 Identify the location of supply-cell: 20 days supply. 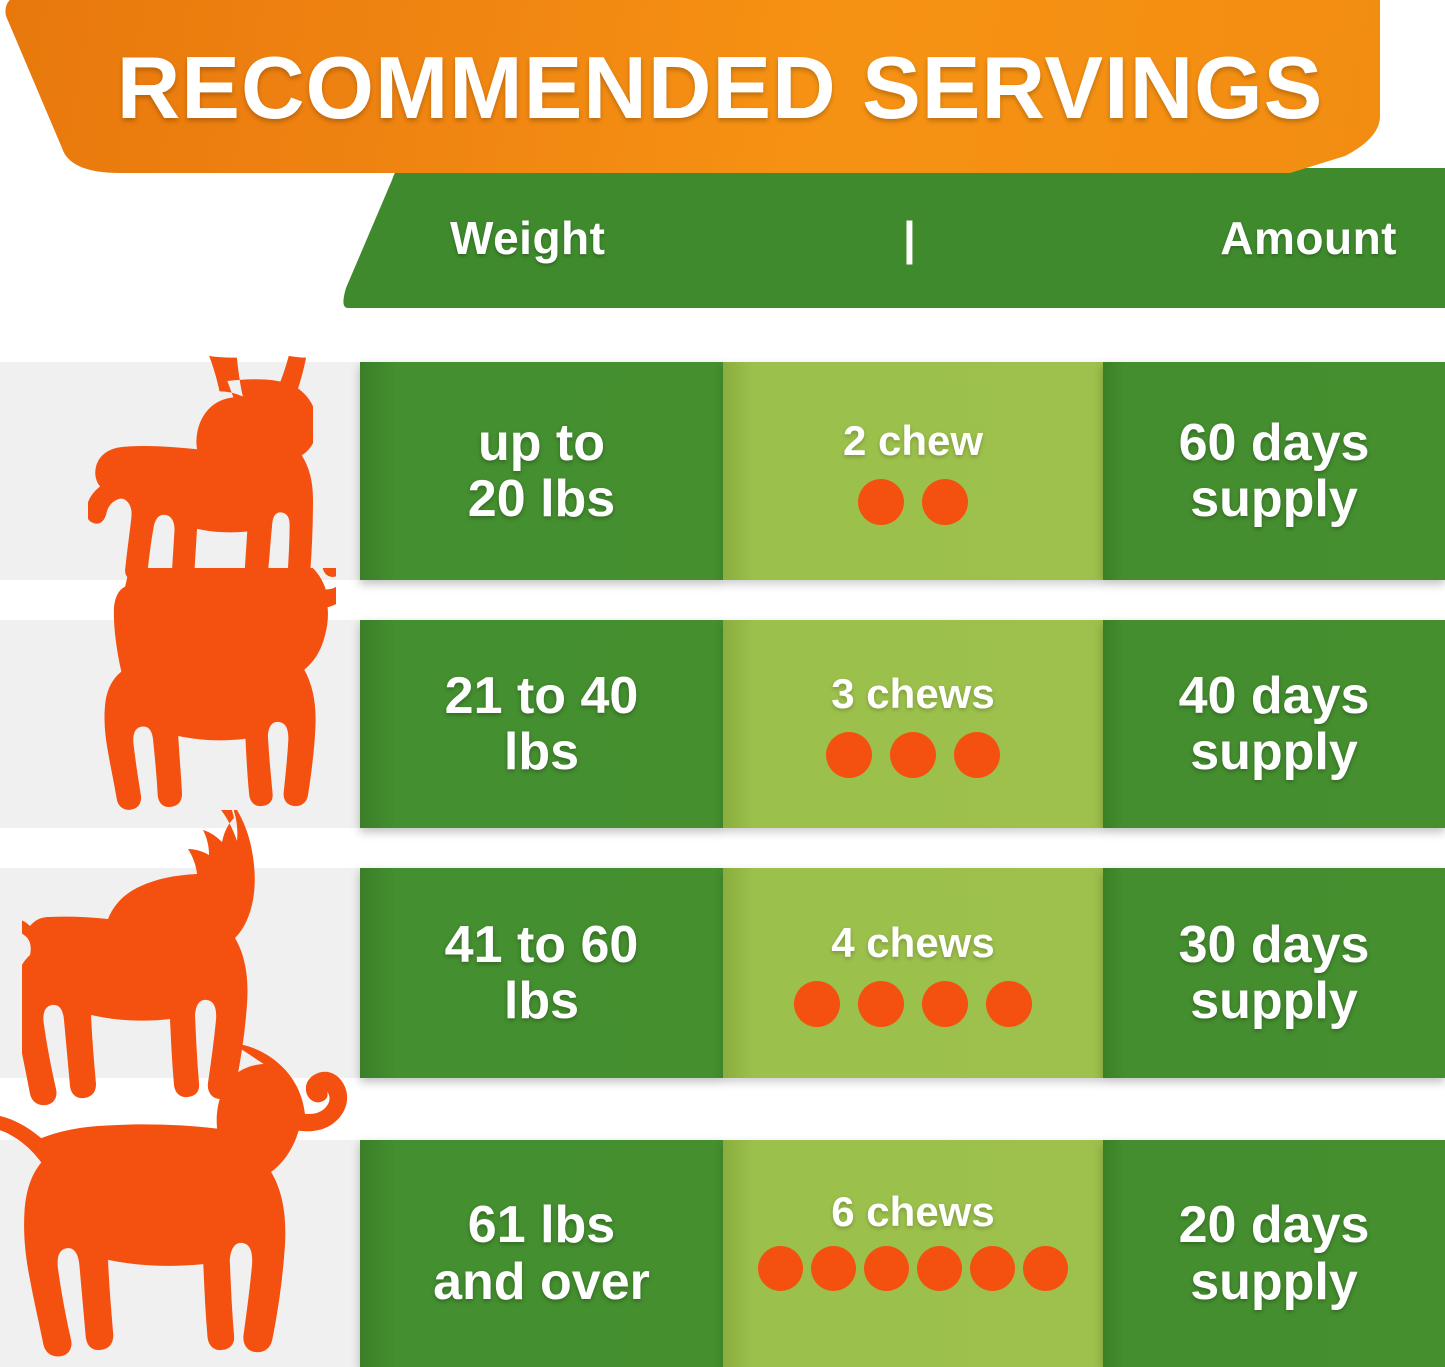
(1274, 1253).